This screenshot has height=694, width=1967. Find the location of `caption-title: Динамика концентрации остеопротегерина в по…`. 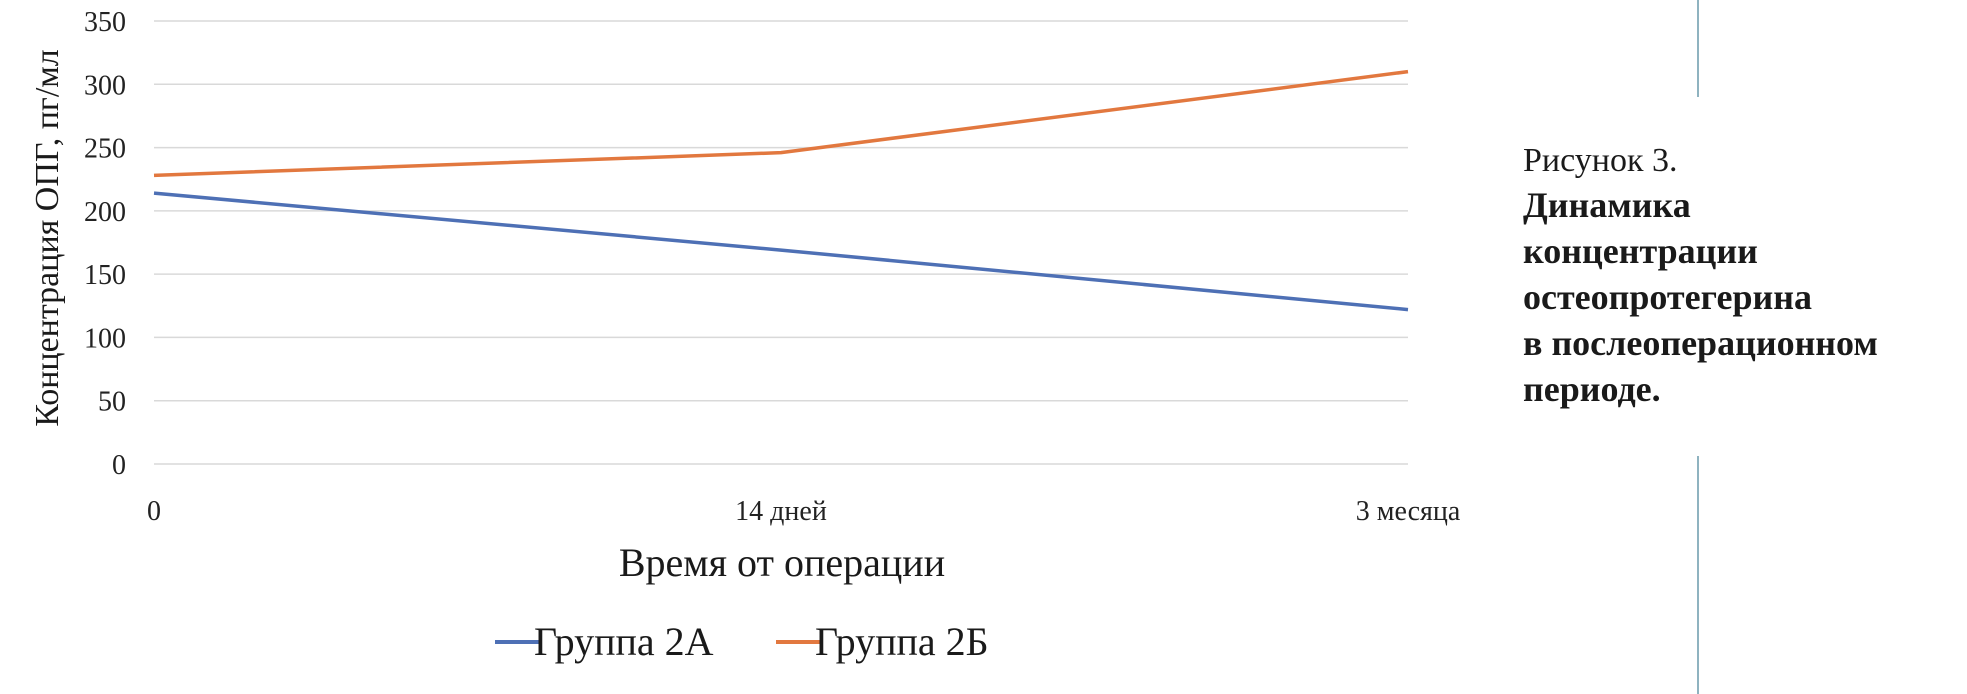

caption-title: Динамика концентрации остеопротегерина в по… is located at coordinates (1743, 297).